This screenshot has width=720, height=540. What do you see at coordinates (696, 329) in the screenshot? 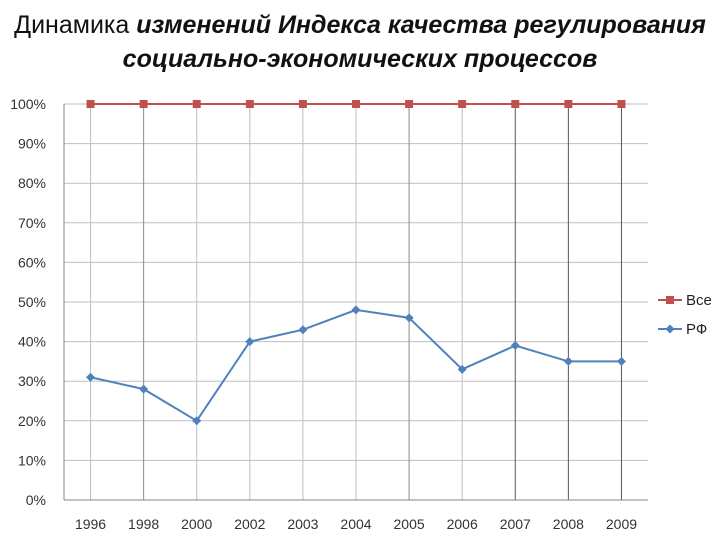
I see `legend-label: РФ` at bounding box center [696, 329].